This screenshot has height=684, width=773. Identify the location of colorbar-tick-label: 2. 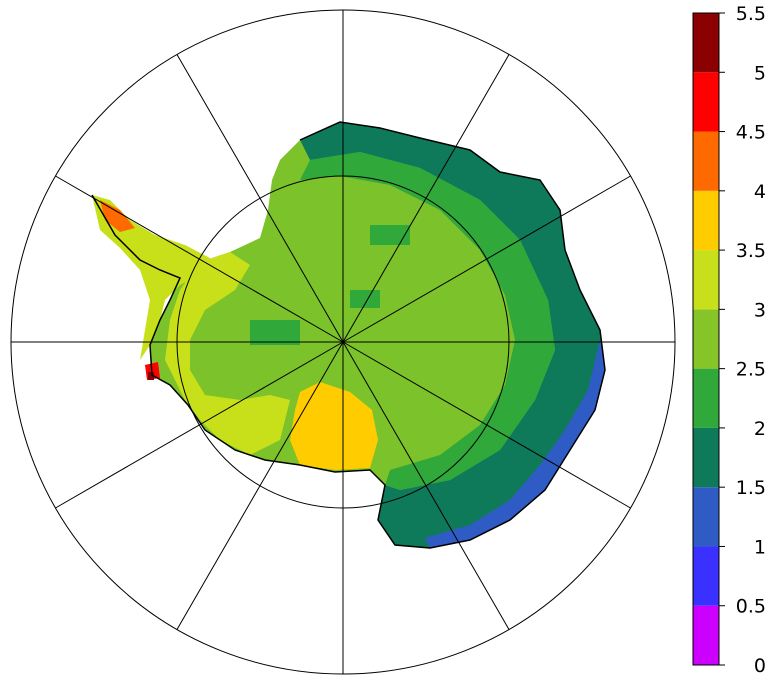
(760, 429).